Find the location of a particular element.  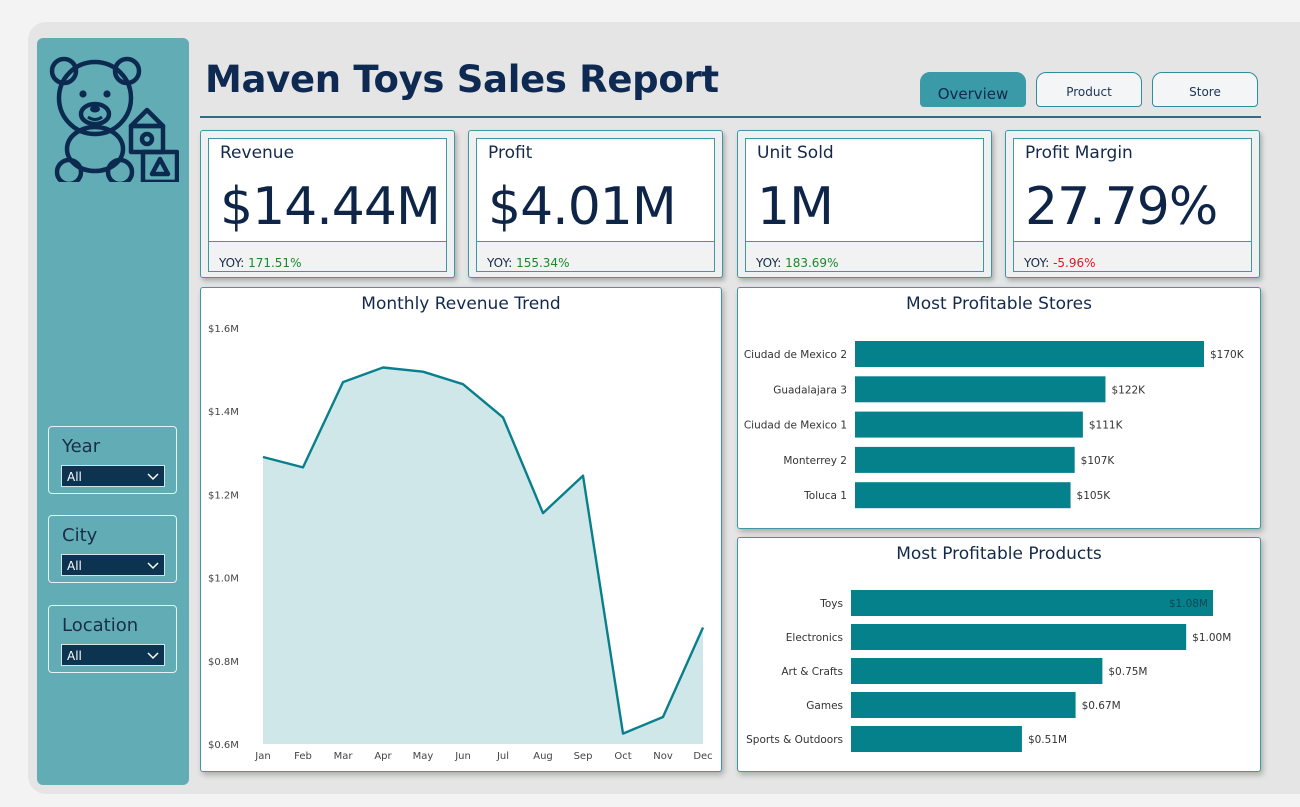

yoy-value: 171.51% is located at coordinates (275, 263).